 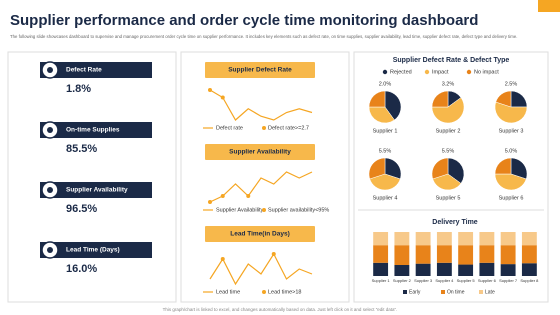 I want to click on legend-label: Lead time, so click(x=228, y=292).